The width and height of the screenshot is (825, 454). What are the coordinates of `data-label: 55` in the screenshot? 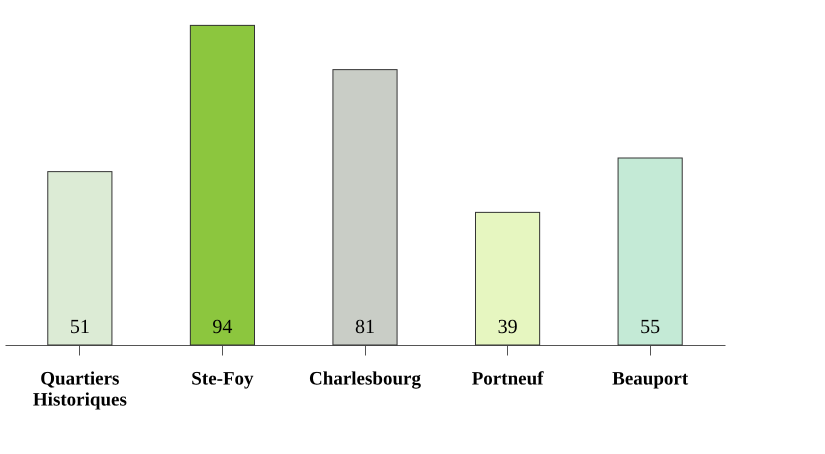 It's located at (650, 327).